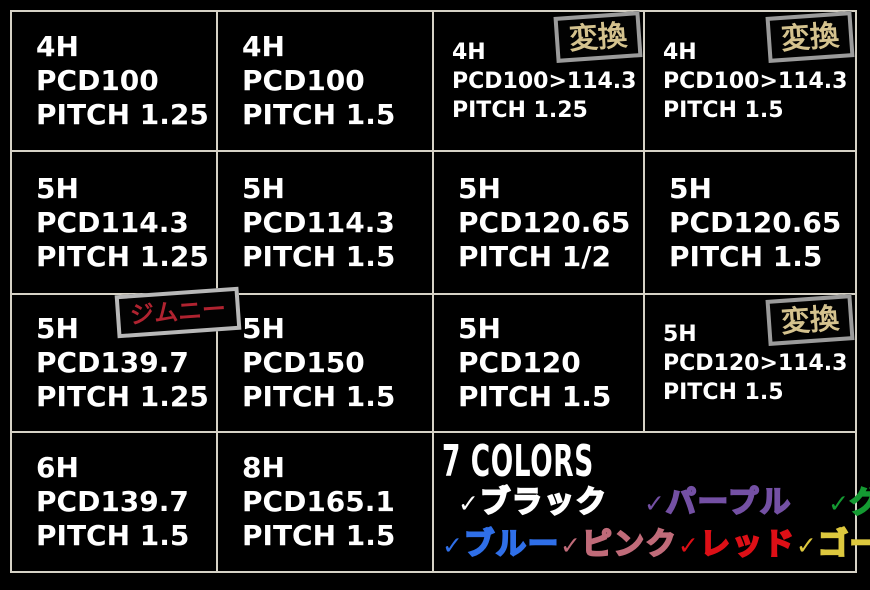  Describe the element at coordinates (519, 362) in the screenshot. I see `spec-pcd: PCD120` at that location.